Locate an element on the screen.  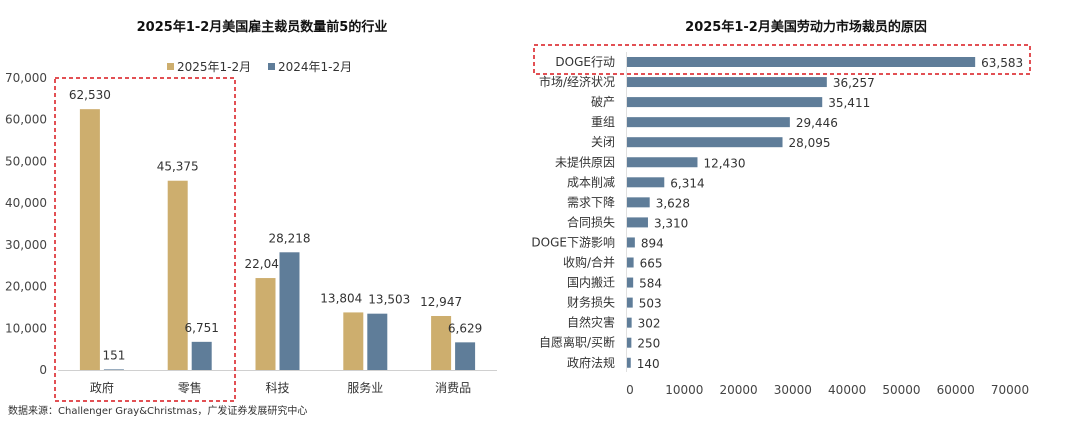
x-tick-label: 0 is located at coordinates (630, 390).